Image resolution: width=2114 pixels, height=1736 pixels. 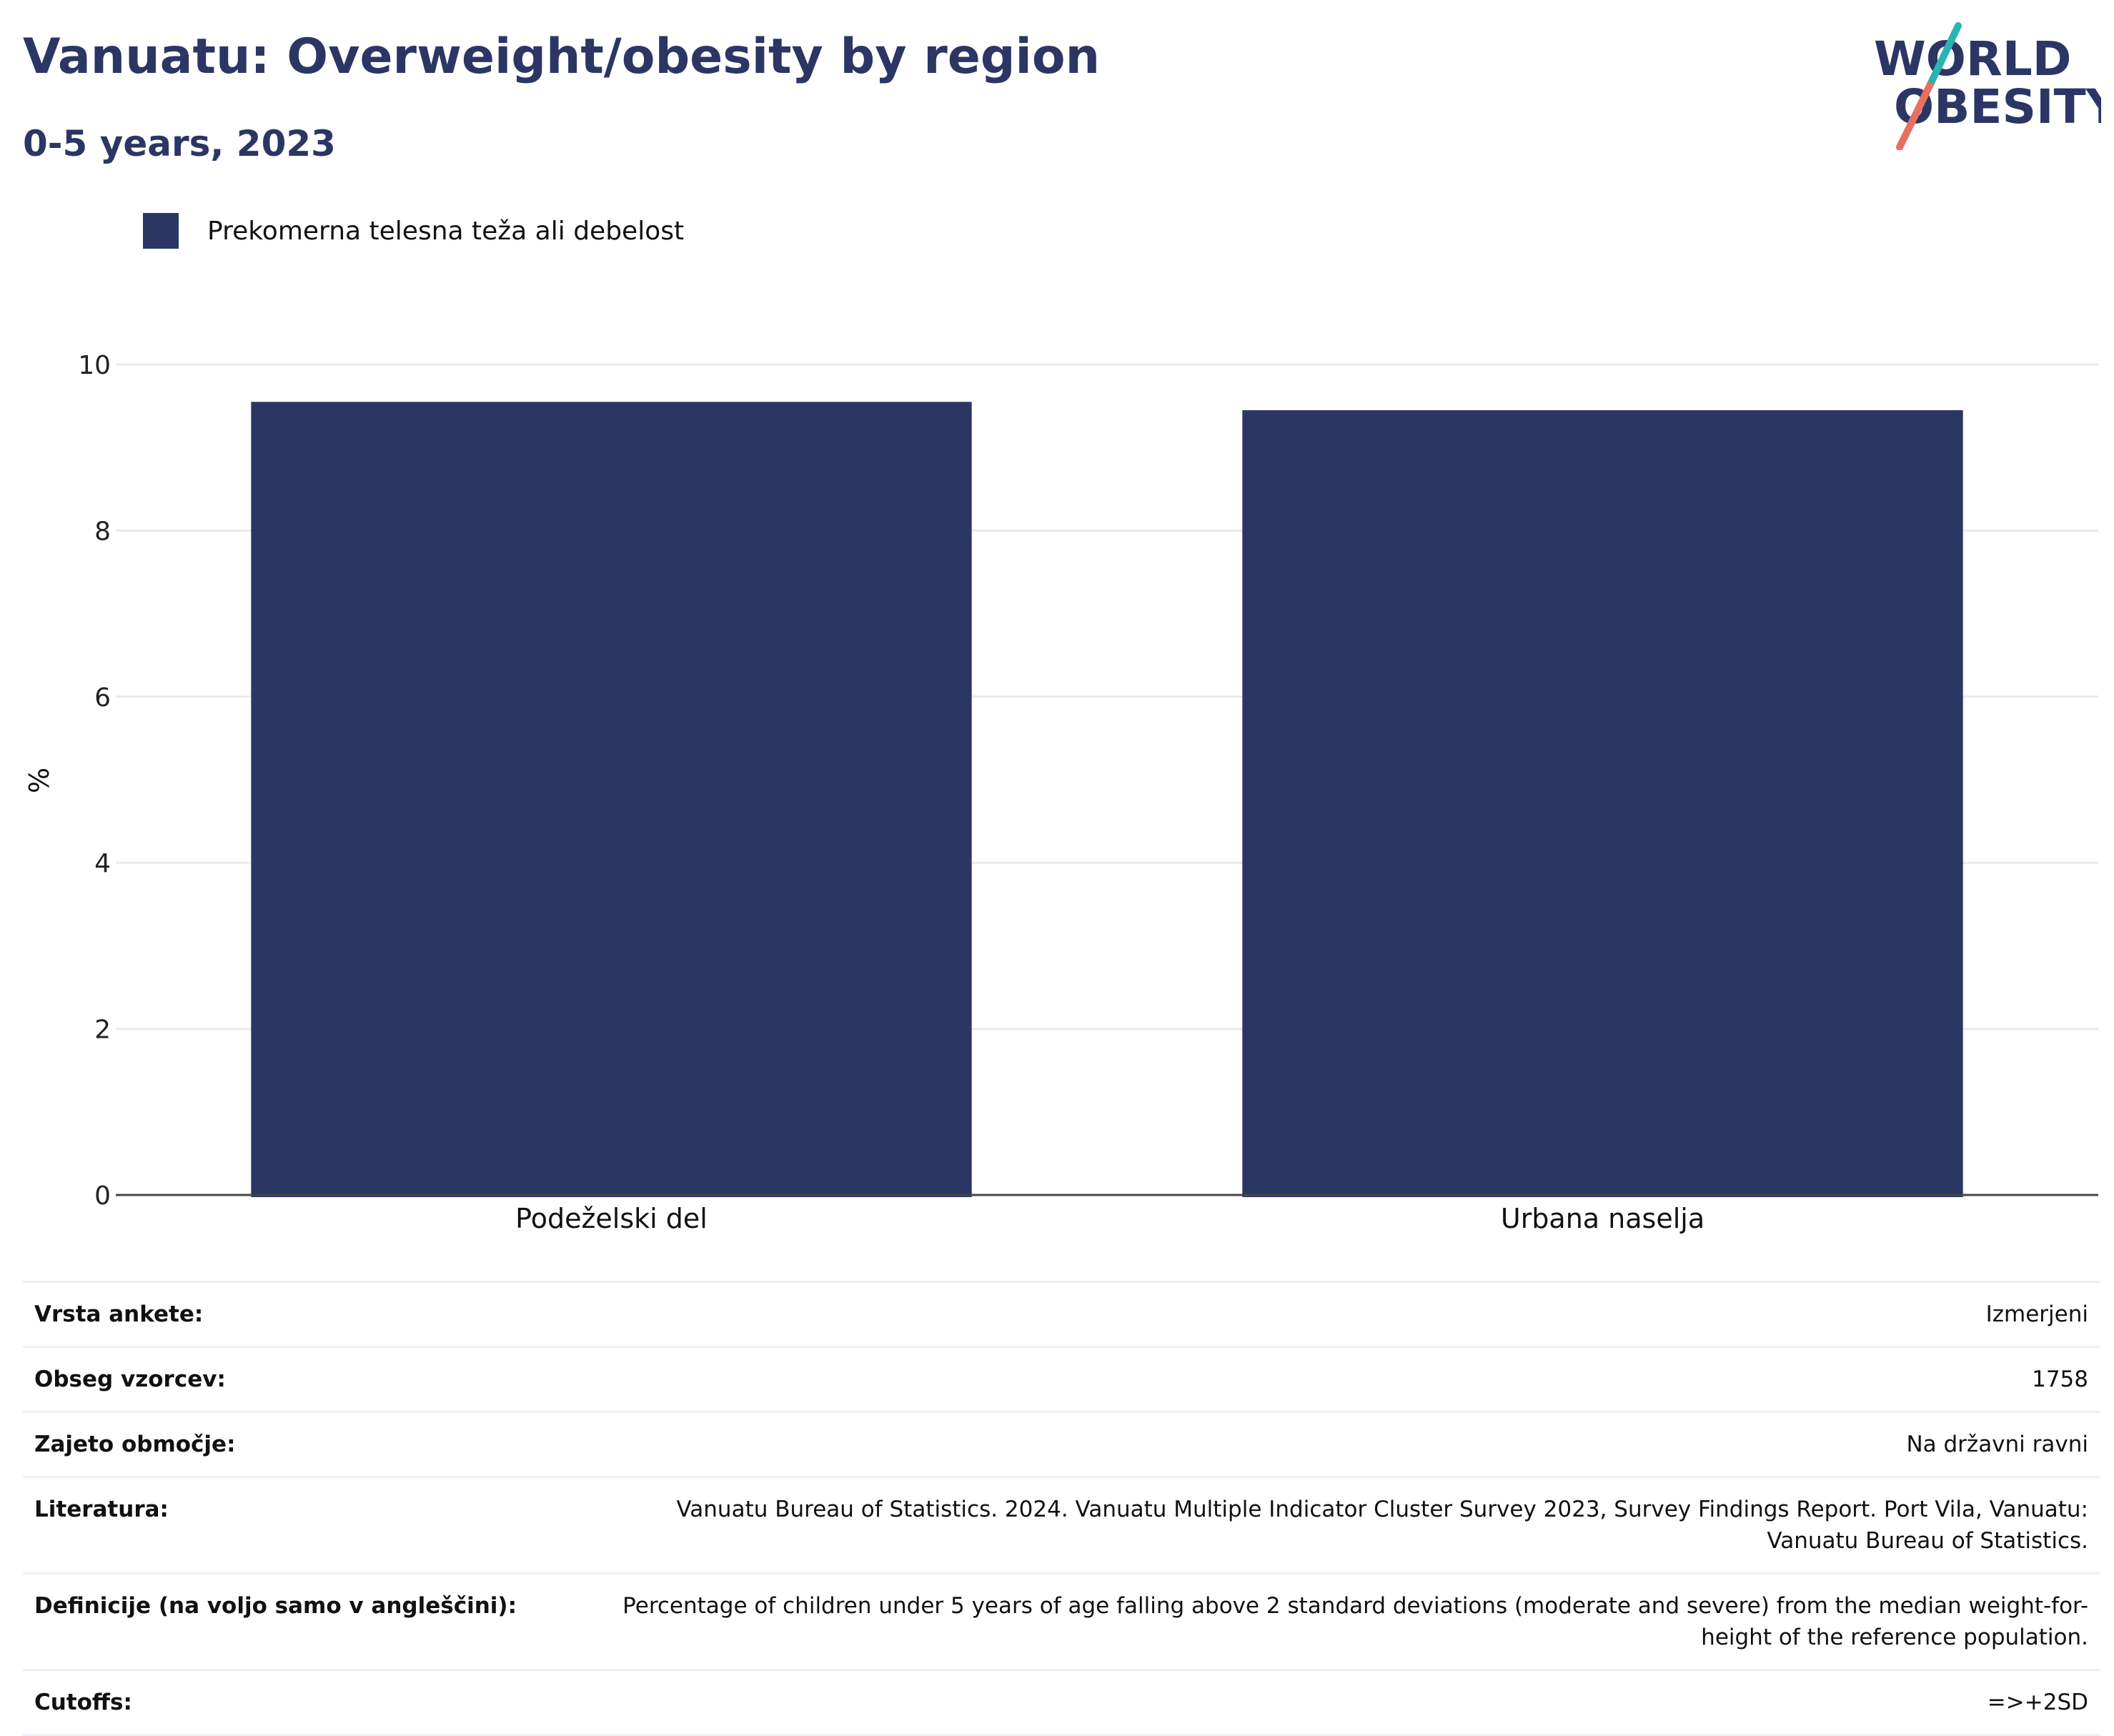 What do you see at coordinates (1944, 55) in the screenshot?
I see `logo-slash-teal` at bounding box center [1944, 55].